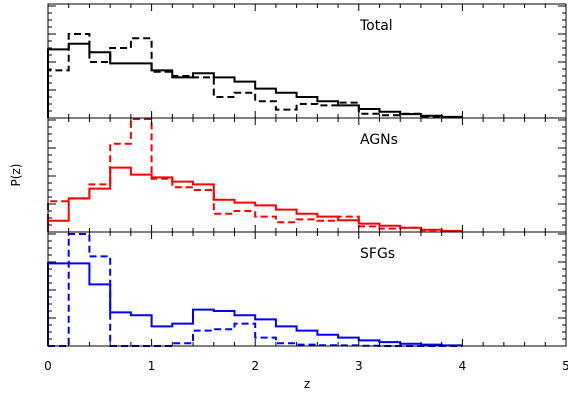 This screenshot has width=568, height=394. What do you see at coordinates (463, 366) in the screenshot?
I see `x-tick-label: 4` at bounding box center [463, 366].